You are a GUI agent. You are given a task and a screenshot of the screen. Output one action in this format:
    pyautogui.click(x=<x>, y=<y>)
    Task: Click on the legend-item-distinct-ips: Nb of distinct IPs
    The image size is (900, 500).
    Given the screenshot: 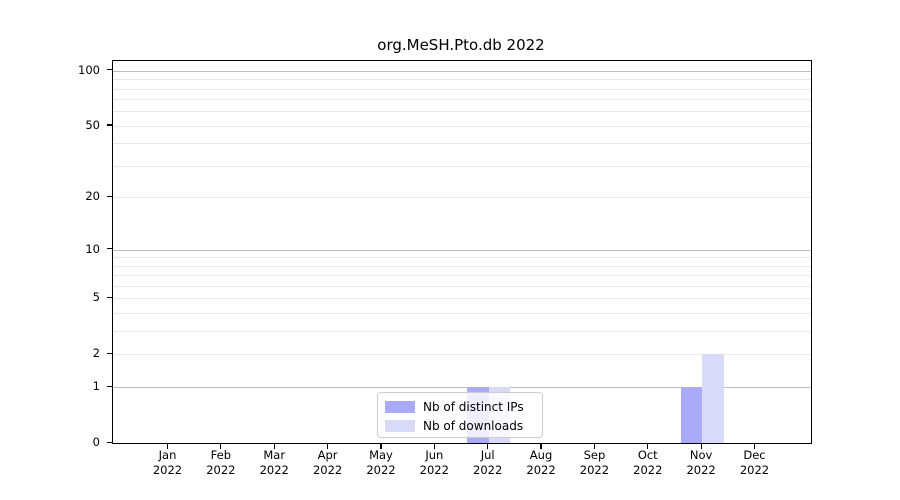 What is the action you would take?
    pyautogui.click(x=460, y=406)
    